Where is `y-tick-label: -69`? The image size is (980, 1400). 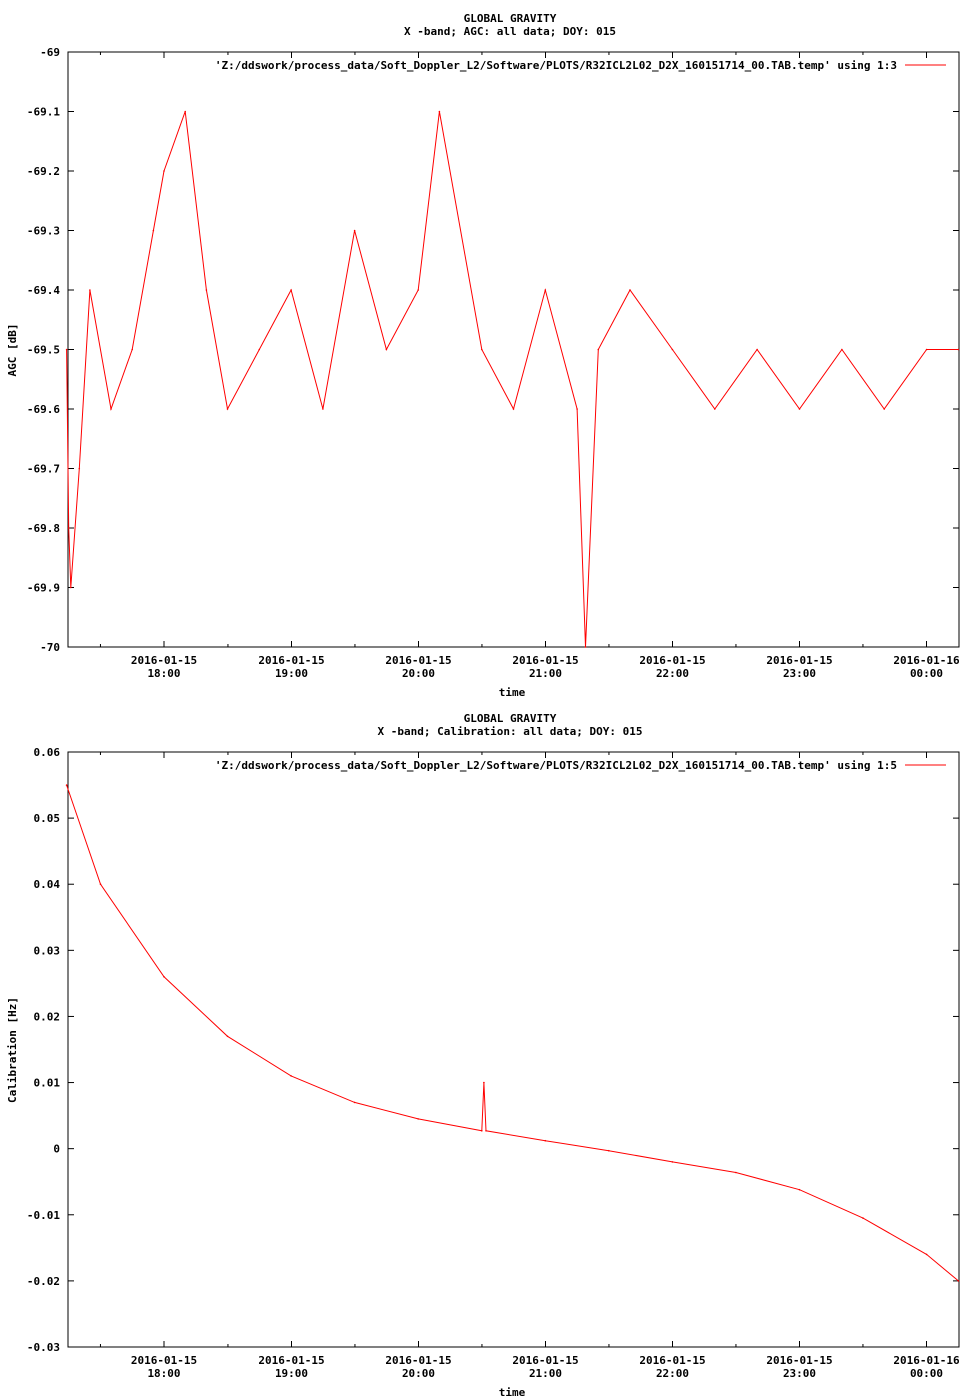
y-tick-label: -69 is located at coordinates (50, 52).